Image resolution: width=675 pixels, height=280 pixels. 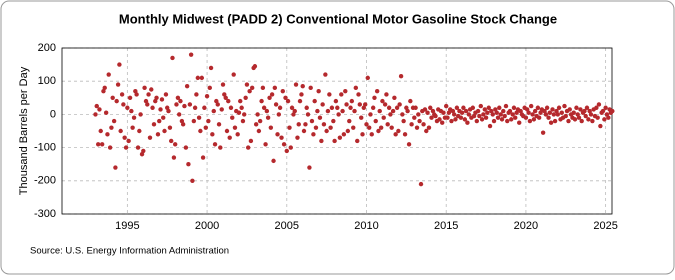 What do you see at coordinates (24, 130) in the screenshot?
I see `y-axis-label: Thousand Barrels per Day` at bounding box center [24, 130].